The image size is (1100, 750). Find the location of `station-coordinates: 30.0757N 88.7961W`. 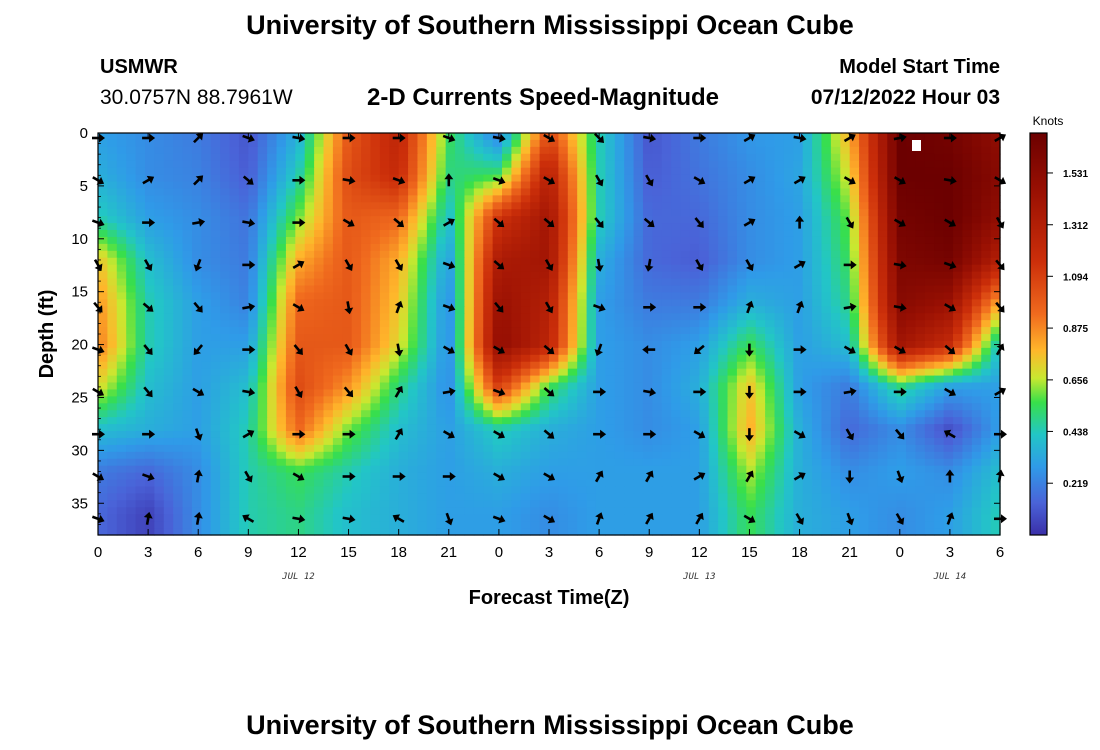

station-coordinates: 30.0757N 88.7961W is located at coordinates (196, 97).